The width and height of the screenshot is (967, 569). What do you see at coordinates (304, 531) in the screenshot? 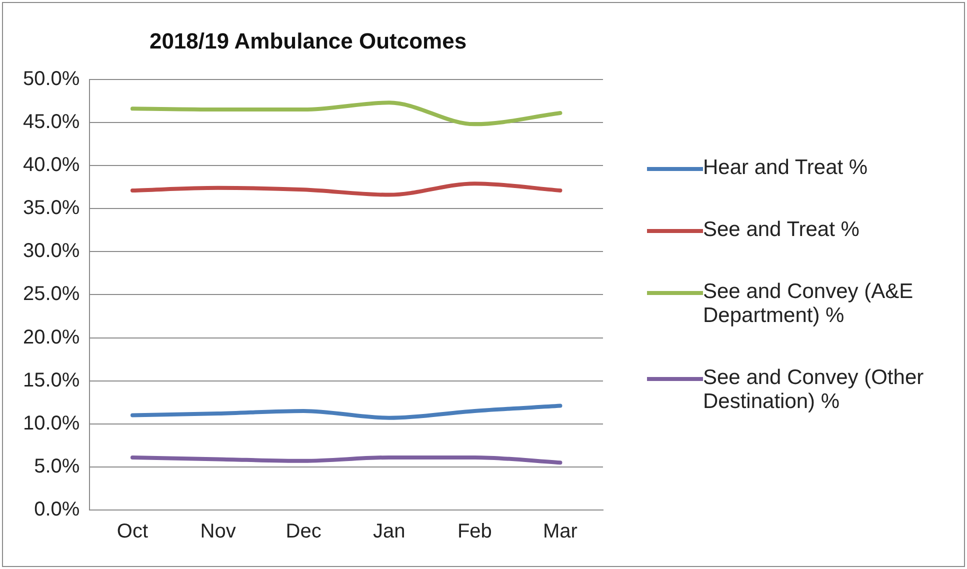
I see `x-tick-label: Dec` at bounding box center [304, 531].